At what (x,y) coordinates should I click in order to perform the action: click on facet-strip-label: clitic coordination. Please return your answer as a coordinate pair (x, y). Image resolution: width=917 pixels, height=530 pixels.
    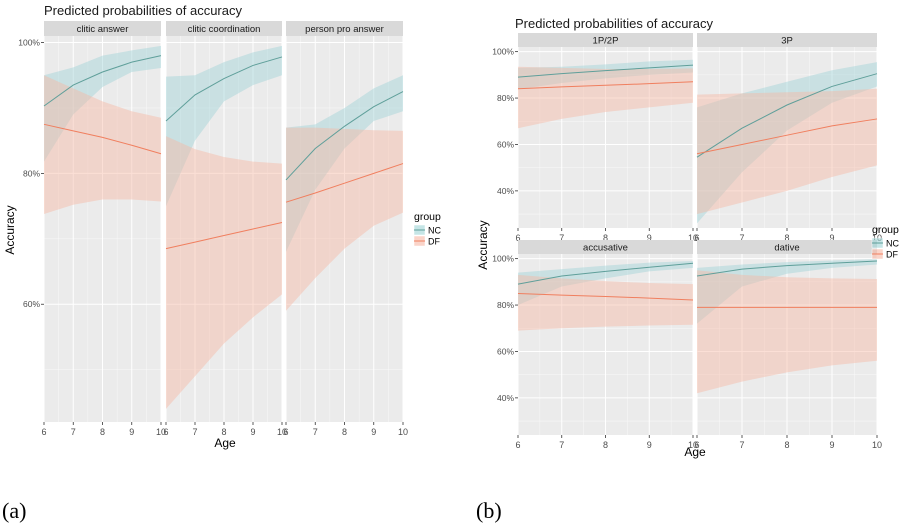
    Looking at the image, I should click on (224, 29).